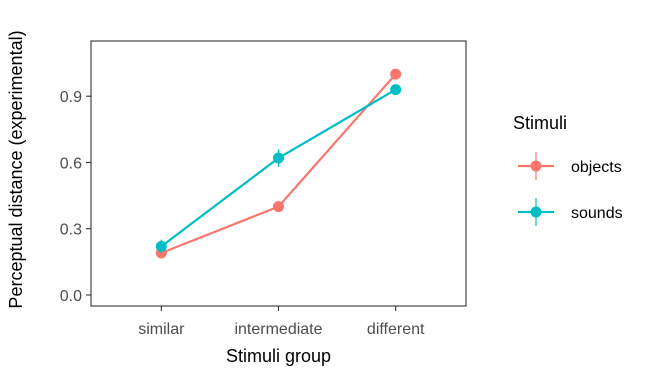  What do you see at coordinates (16, 169) in the screenshot?
I see `y-axis-title: Perceptual distance (experimental)` at bounding box center [16, 169].